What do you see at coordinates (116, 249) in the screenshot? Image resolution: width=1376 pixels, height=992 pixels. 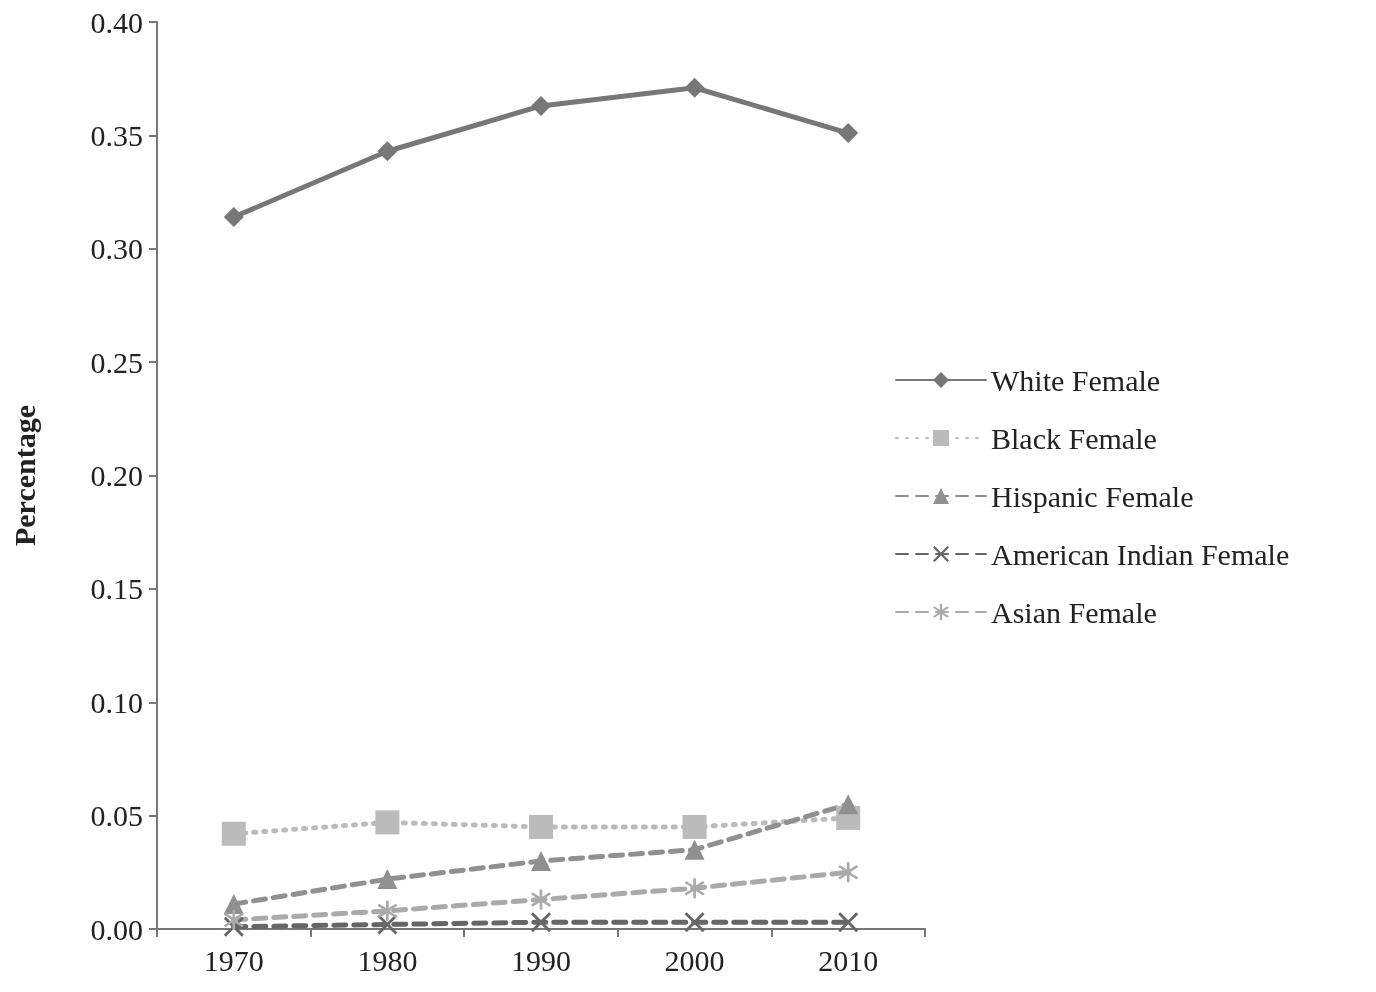 I see `y-tick-label: 0.30` at bounding box center [116, 249].